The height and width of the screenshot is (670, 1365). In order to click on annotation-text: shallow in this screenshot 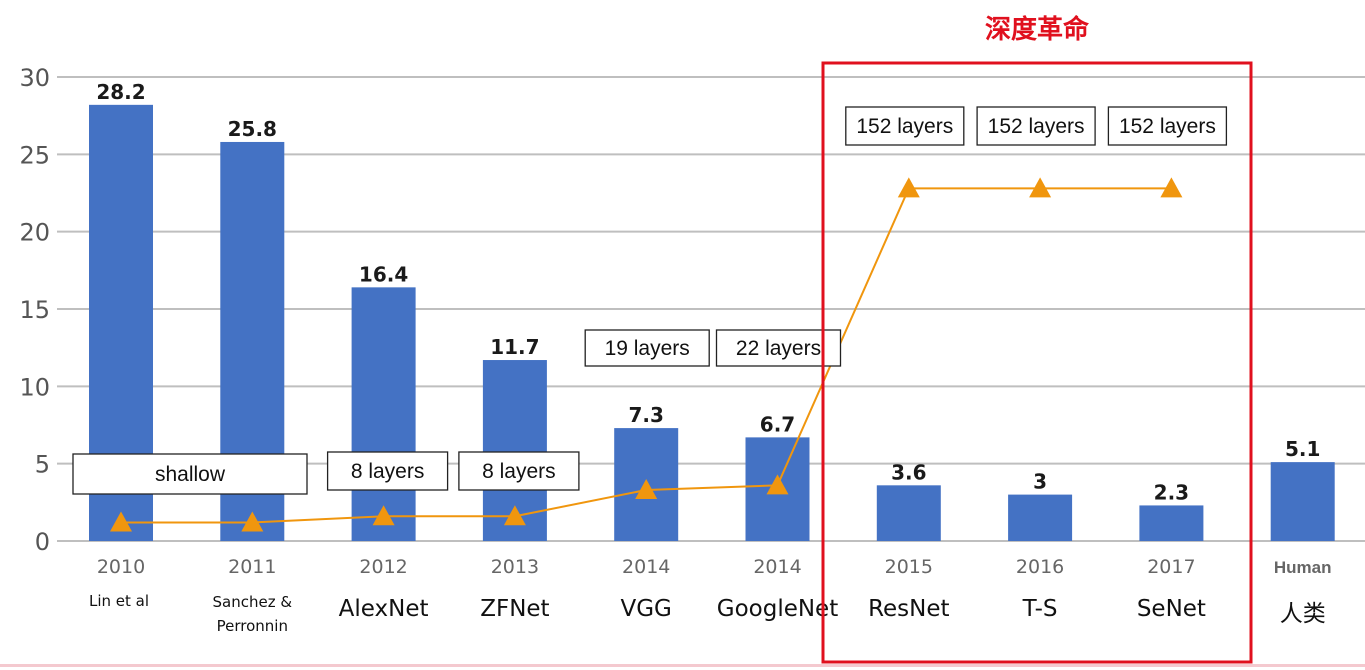, I will do `click(190, 474)`.